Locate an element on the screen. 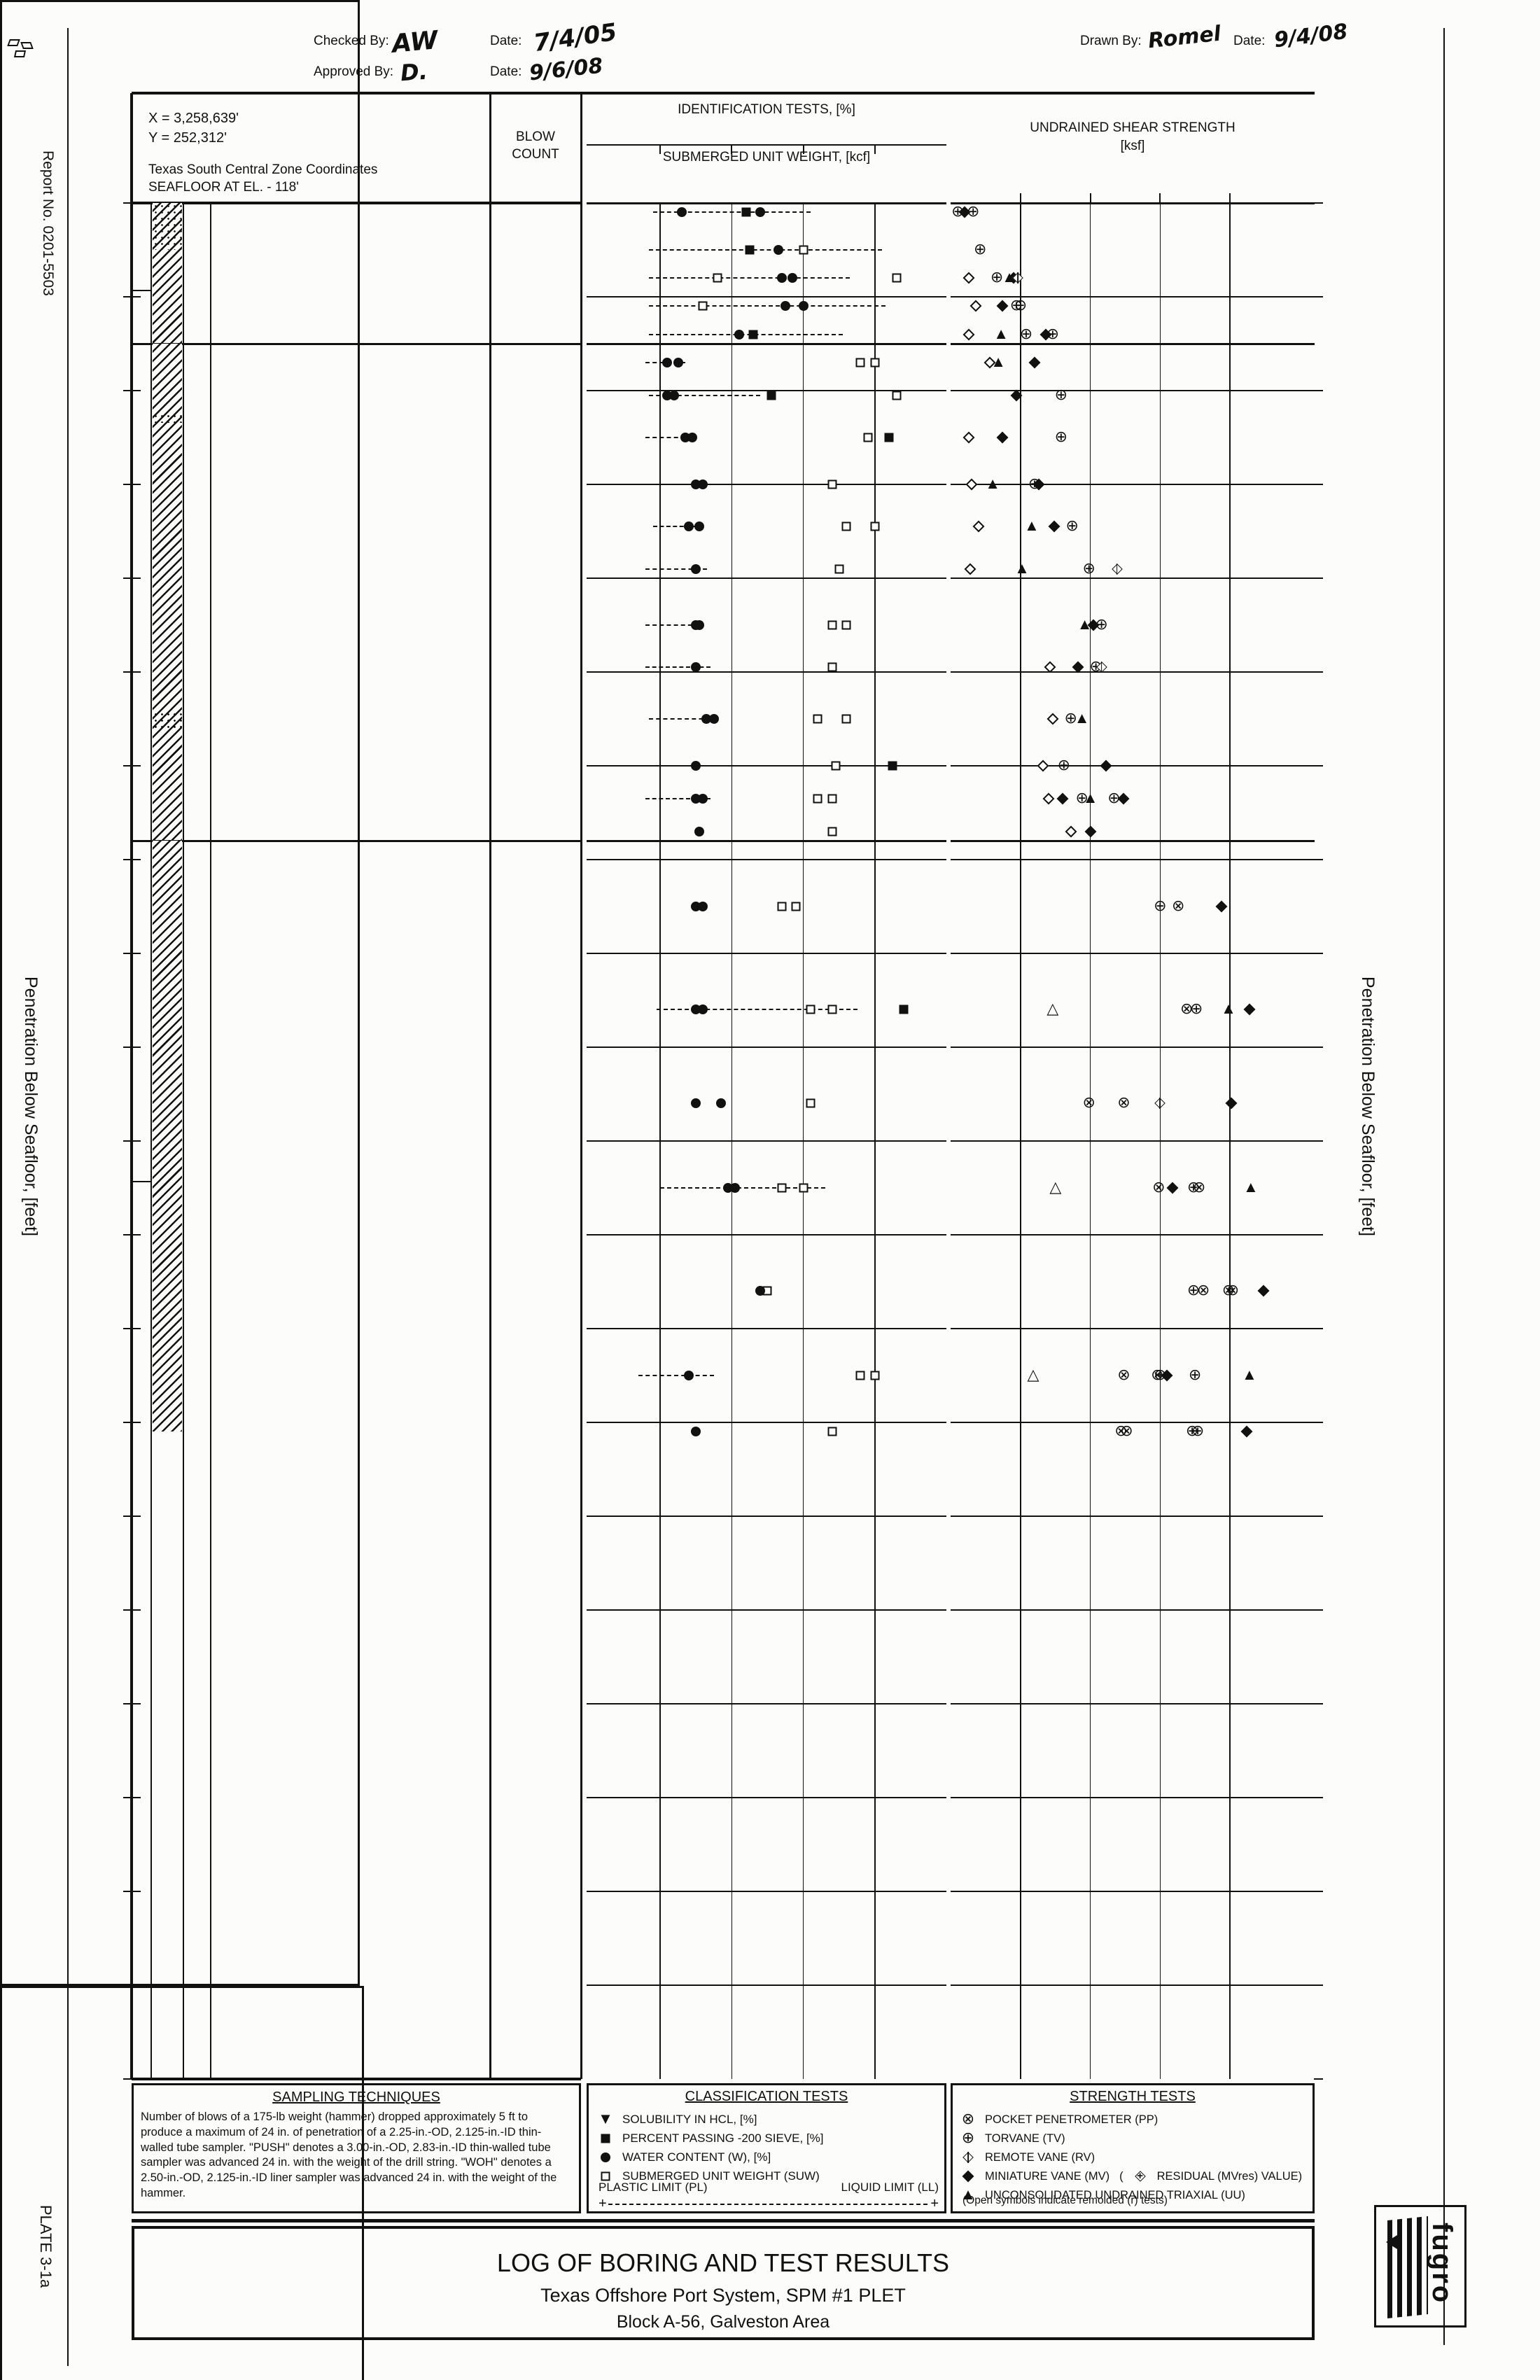 The height and width of the screenshot is (2380, 1540). legend-item-label: PERCENT PASSING -200 SIEVE, [%] is located at coordinates (723, 2138).